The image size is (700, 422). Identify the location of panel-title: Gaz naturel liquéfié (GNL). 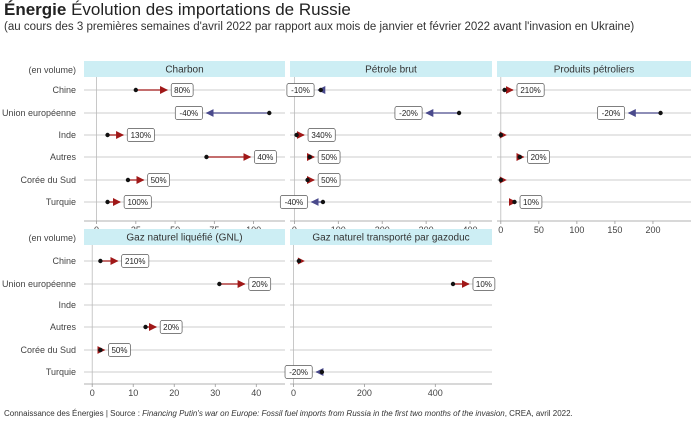
(184, 238).